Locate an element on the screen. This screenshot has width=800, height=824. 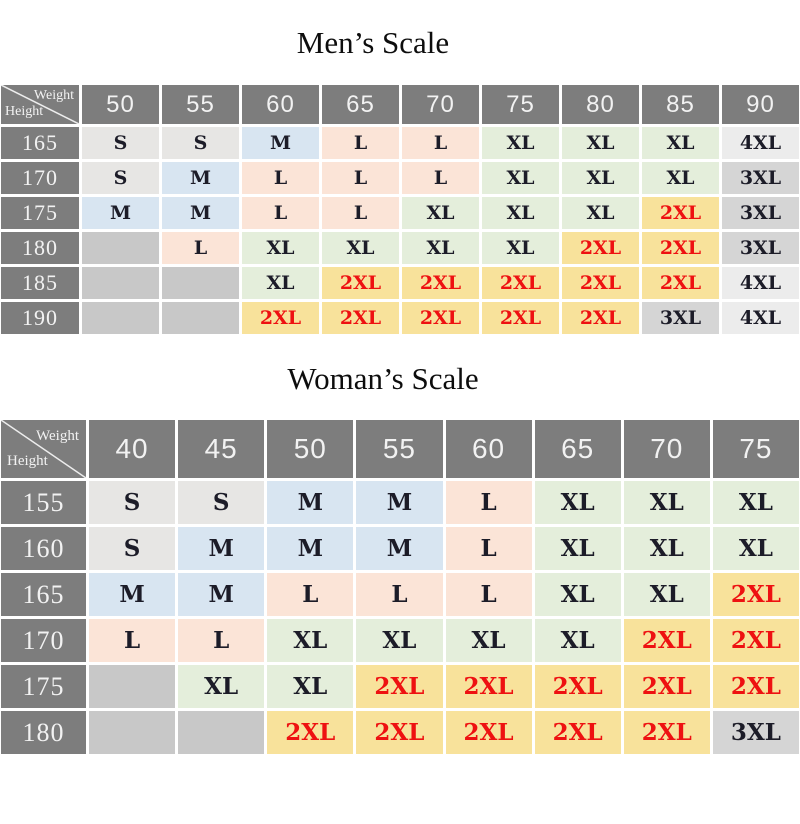
weight-header-cell: 90 is located at coordinates (760, 104).